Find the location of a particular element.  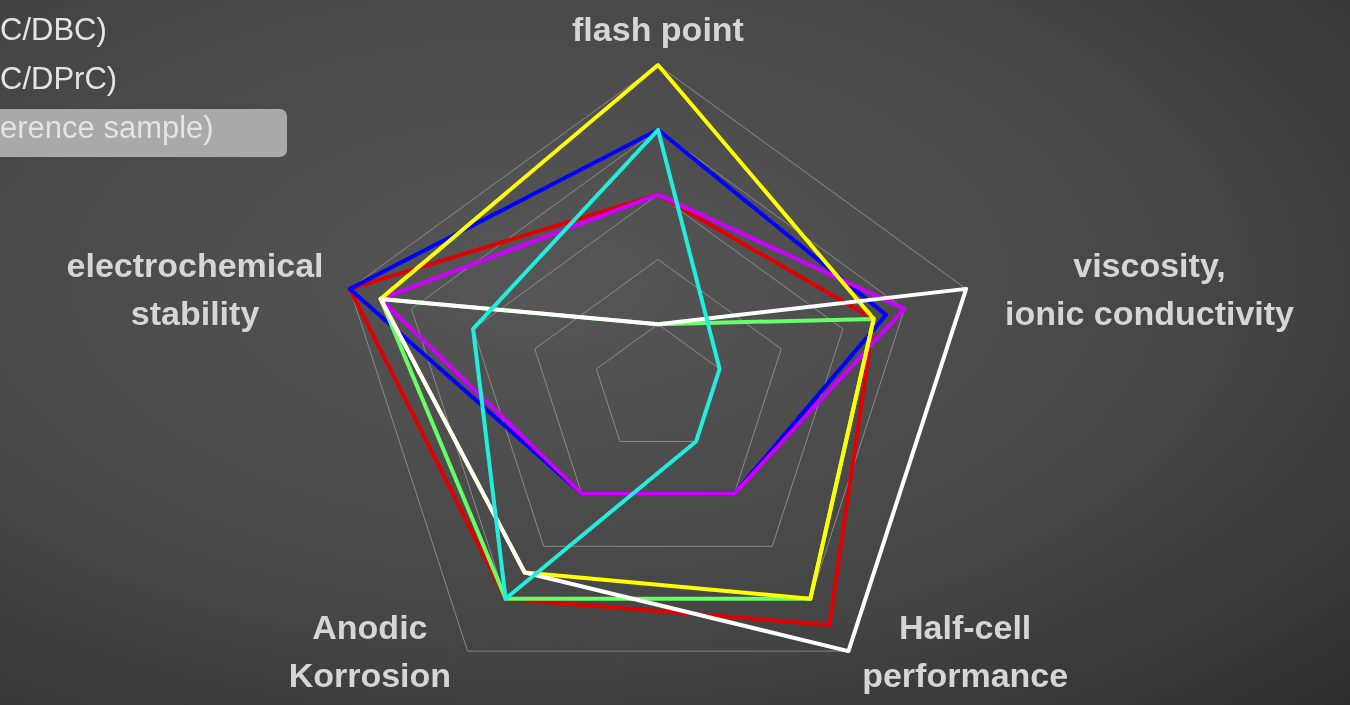

text: erence sample) is located at coordinates (107, 127).